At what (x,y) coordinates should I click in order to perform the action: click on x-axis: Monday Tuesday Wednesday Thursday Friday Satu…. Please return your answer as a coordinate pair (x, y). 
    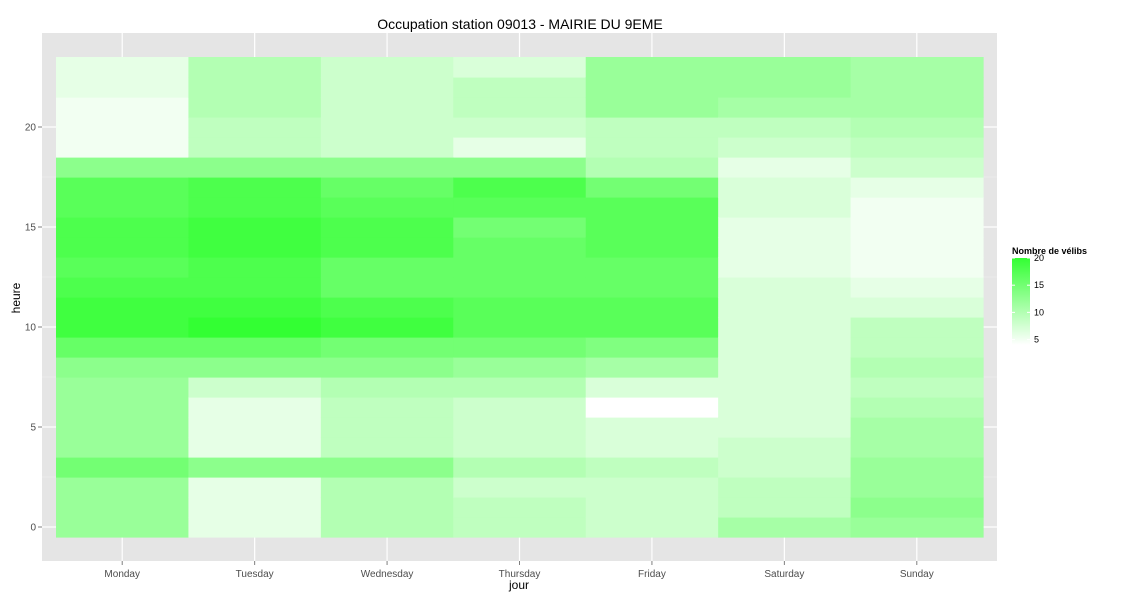
    Looking at the image, I should click on (519, 570).